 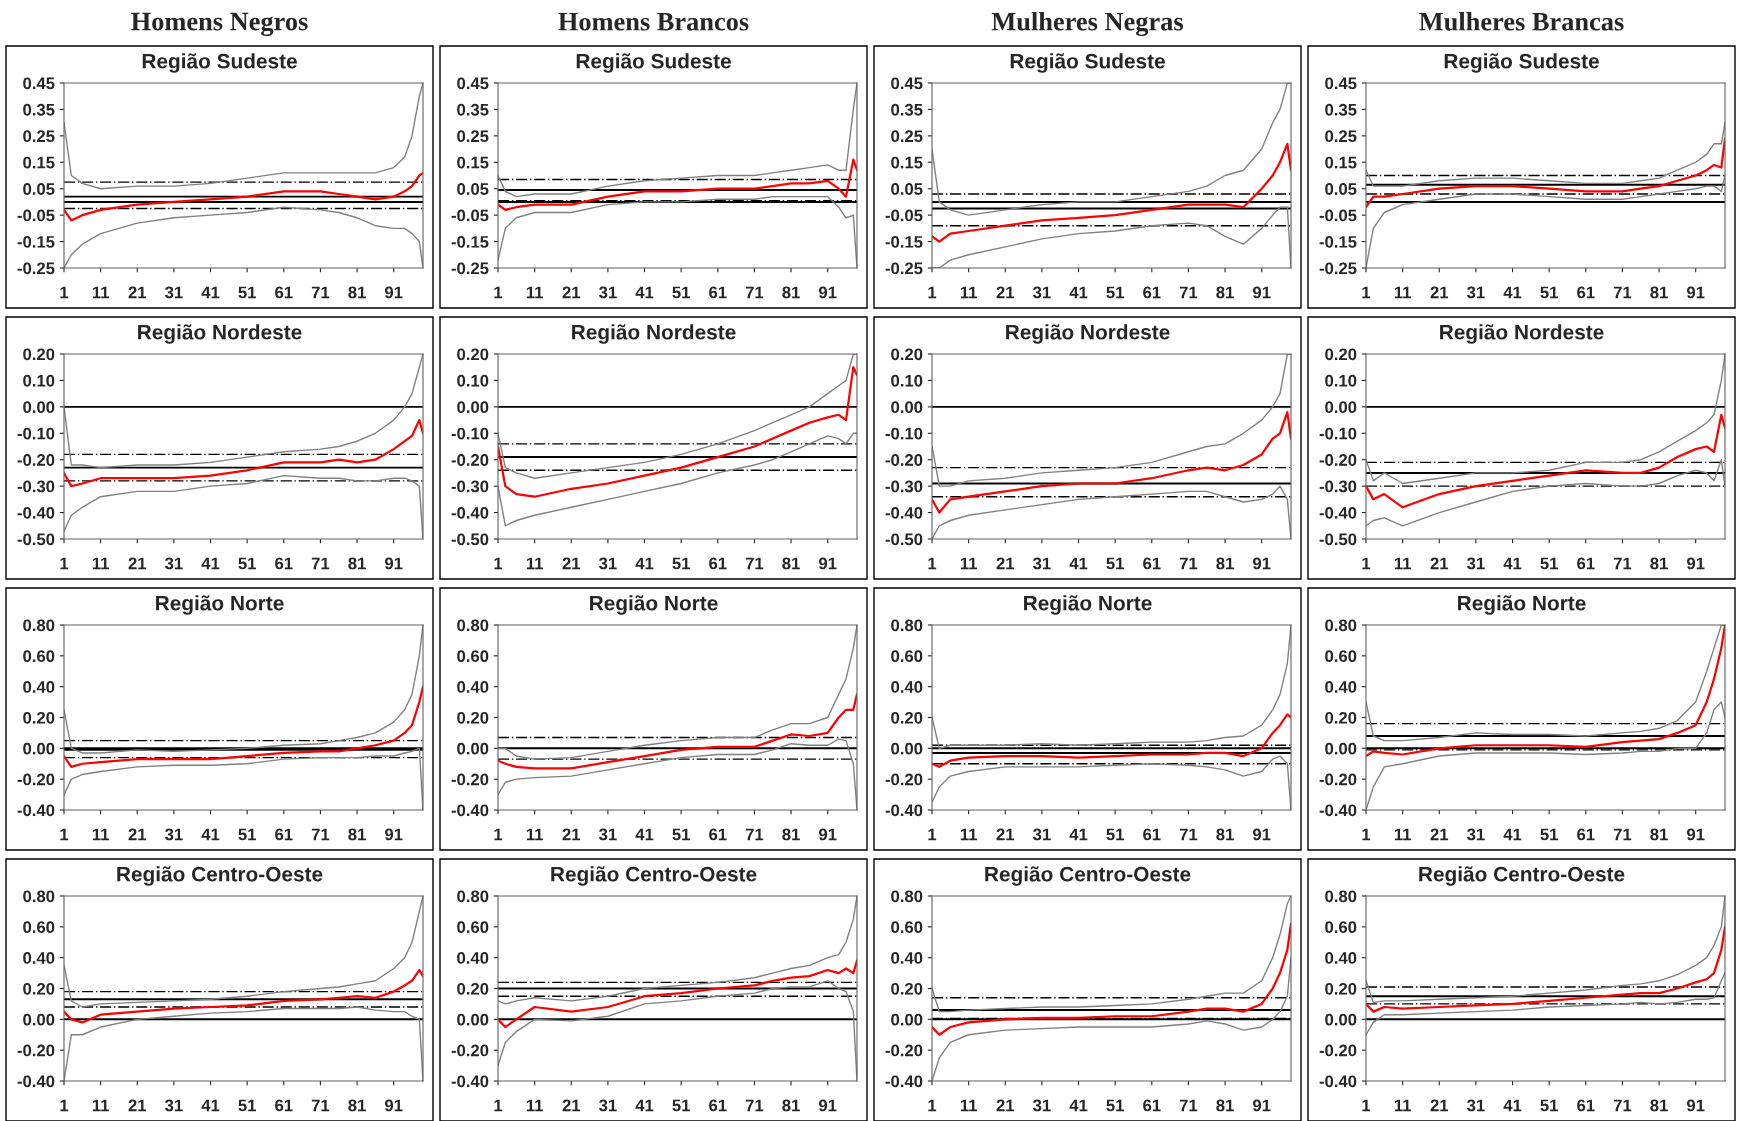 I want to click on y-tick-label: 0.10, so click(x=1341, y=380).